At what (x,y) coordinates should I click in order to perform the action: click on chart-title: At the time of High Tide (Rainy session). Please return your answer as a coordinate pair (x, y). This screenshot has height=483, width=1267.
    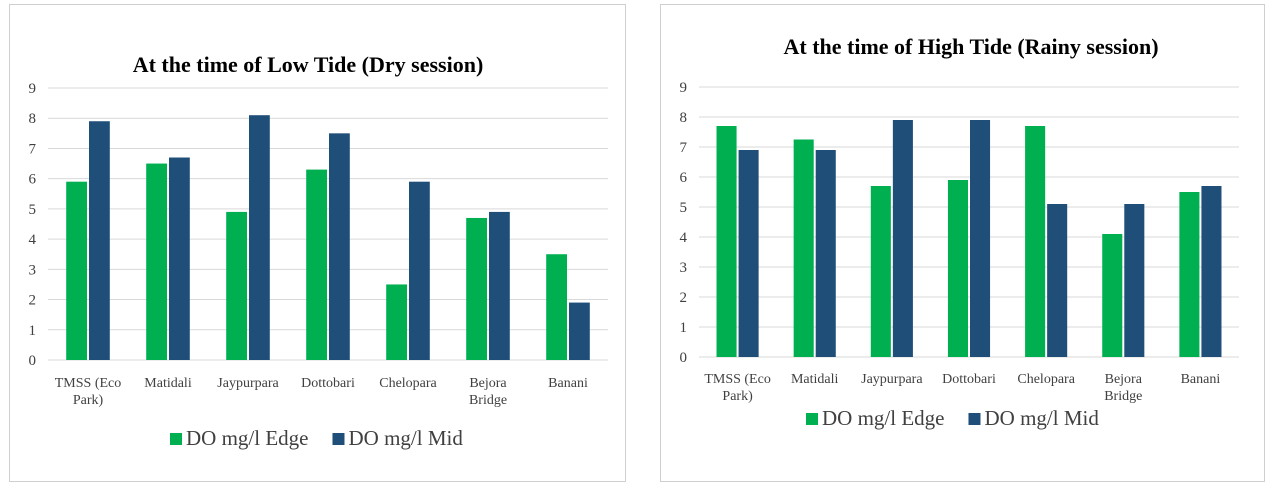
    Looking at the image, I should click on (970, 46).